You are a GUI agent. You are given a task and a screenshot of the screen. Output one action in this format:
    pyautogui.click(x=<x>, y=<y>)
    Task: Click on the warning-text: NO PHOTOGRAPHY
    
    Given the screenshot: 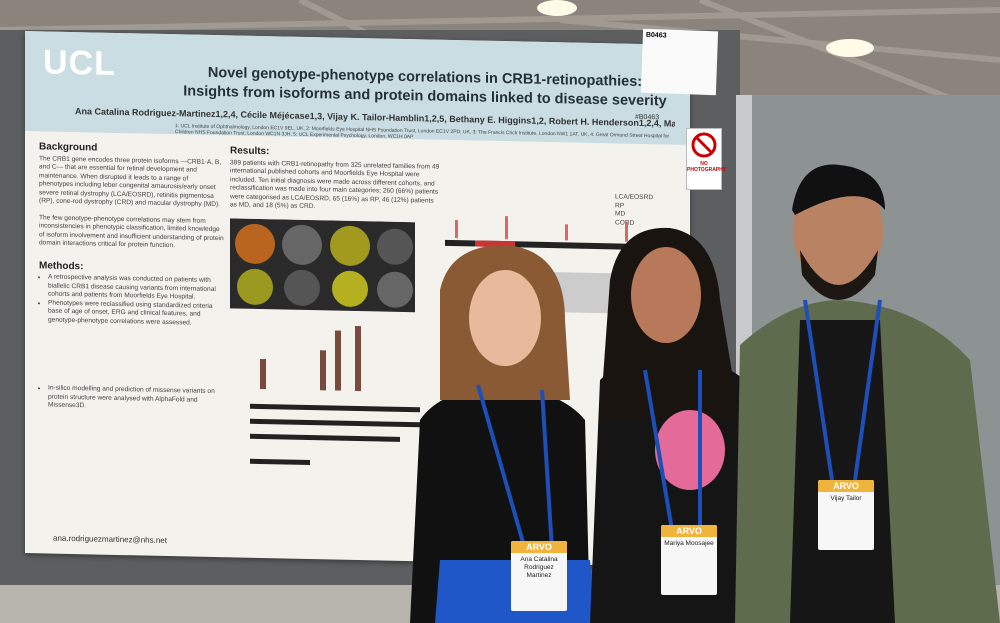 What is the action you would take?
    pyautogui.click(x=707, y=167)
    